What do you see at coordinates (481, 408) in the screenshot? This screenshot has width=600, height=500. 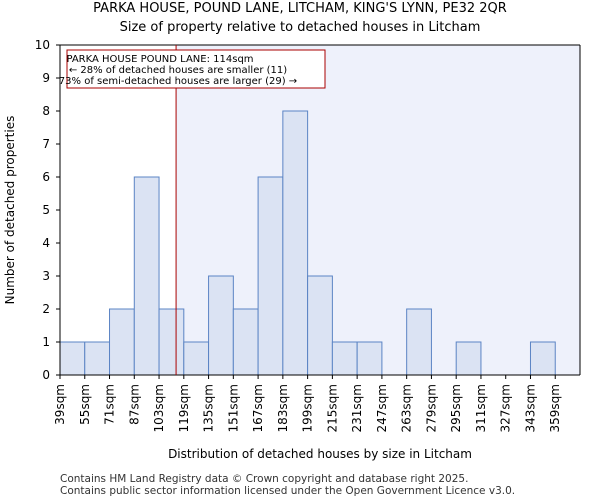 I see `x-tick-label-311sqm: 311sqm` at bounding box center [481, 408].